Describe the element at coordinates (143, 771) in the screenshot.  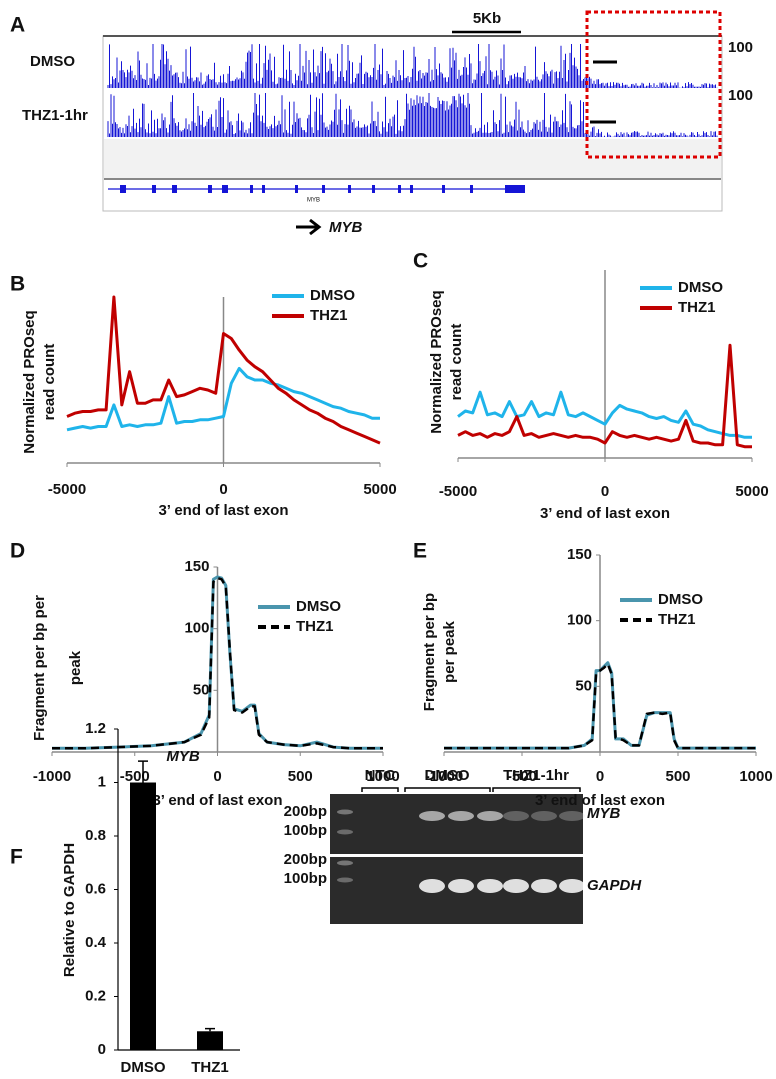
I see `error-bar` at that location.